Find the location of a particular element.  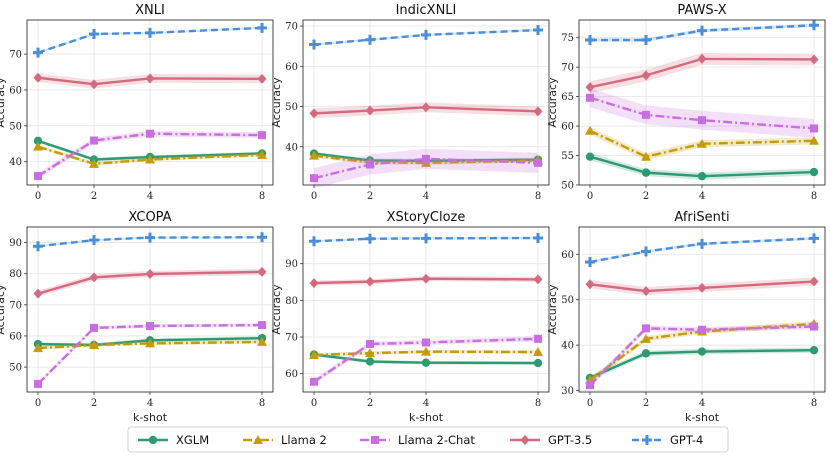

legend-item-llama-2: Llama 2 is located at coordinates (285, 440).